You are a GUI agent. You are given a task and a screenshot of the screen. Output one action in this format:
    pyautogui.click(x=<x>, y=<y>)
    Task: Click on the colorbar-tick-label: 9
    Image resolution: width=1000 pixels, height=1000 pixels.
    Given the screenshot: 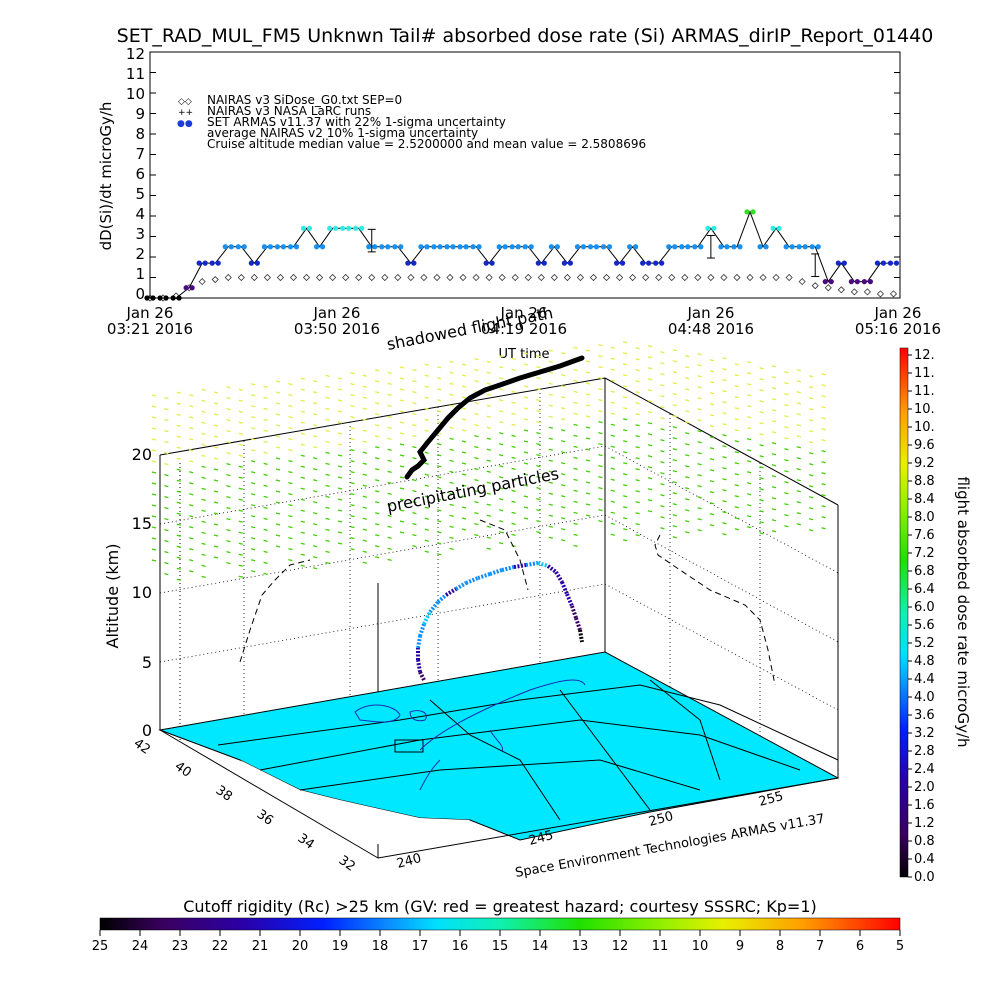 What is the action you would take?
    pyautogui.click(x=740, y=946)
    